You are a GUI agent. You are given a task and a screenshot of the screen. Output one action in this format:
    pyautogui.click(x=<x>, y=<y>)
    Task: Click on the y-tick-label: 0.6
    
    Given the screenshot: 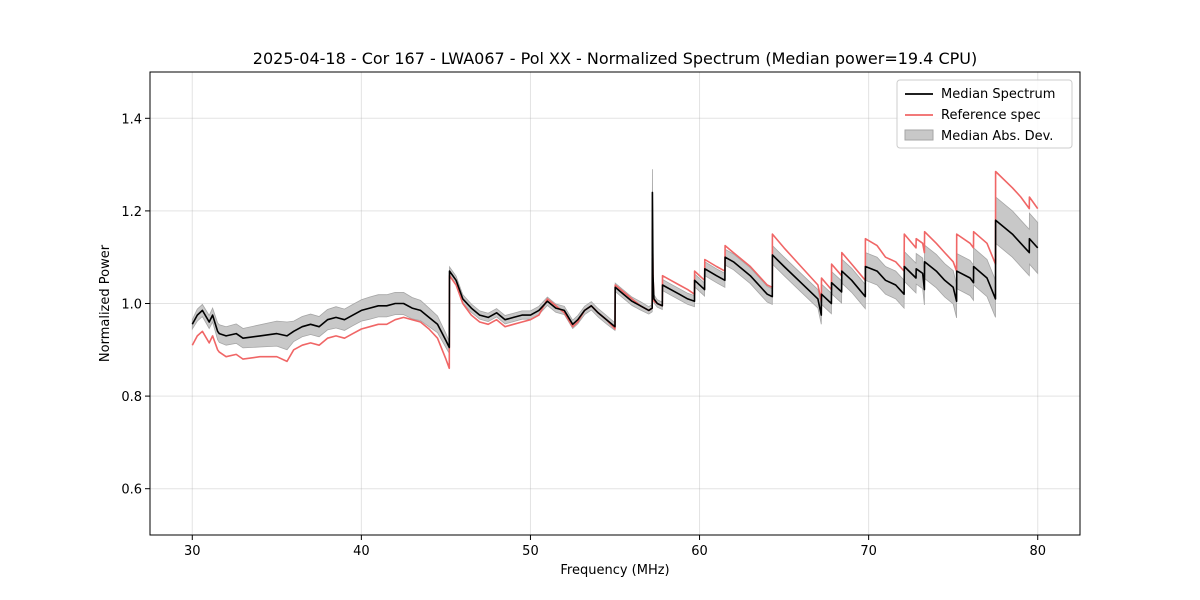 What is the action you would take?
    pyautogui.click(x=131, y=490)
    